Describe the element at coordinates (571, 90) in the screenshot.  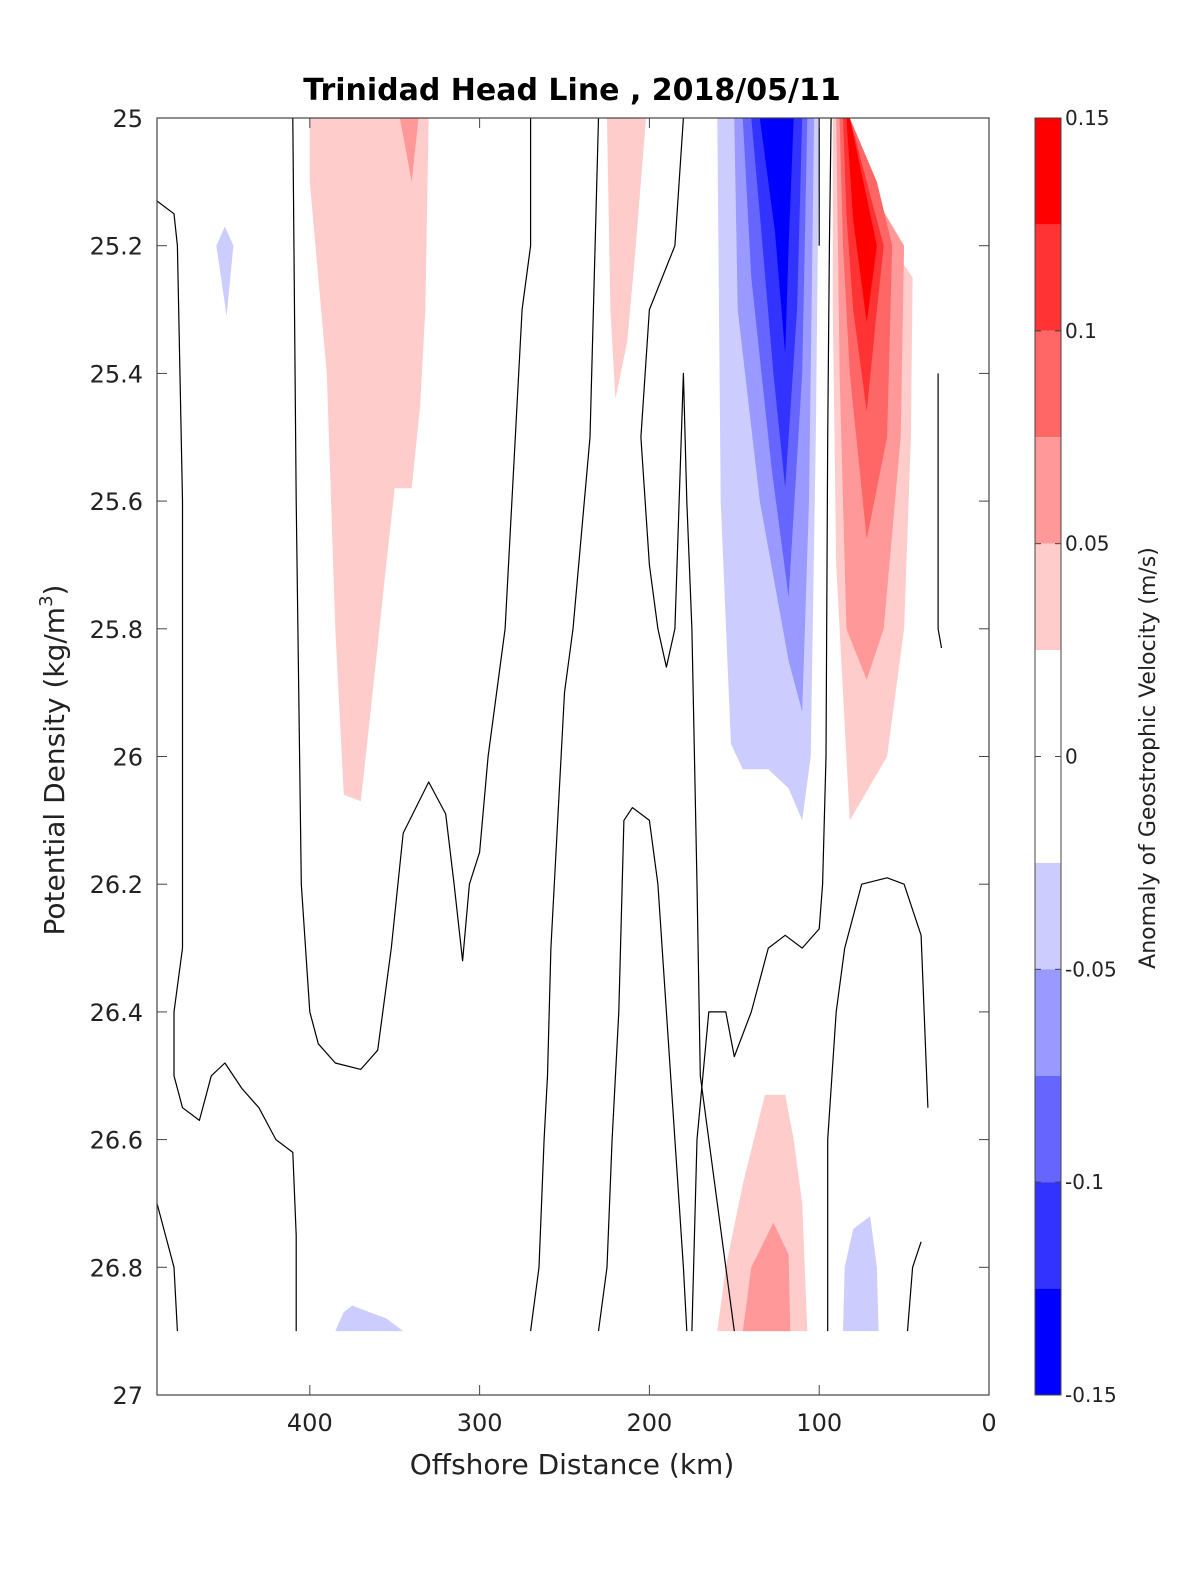
I see `chart-title: Trinidad Head Line , 2018/05/11` at that location.